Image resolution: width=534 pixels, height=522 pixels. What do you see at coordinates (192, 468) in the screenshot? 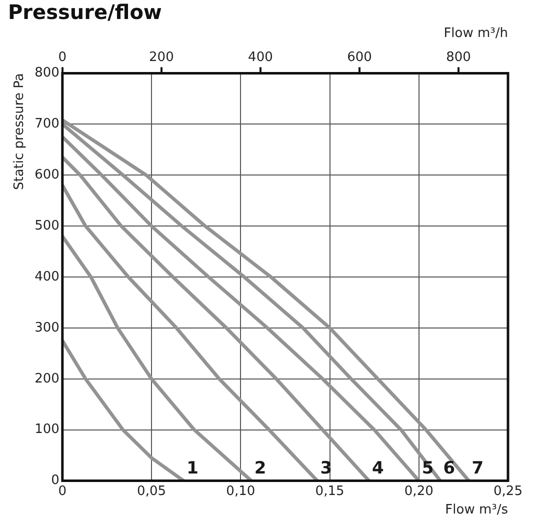
I see `series-label: 1` at bounding box center [192, 468].